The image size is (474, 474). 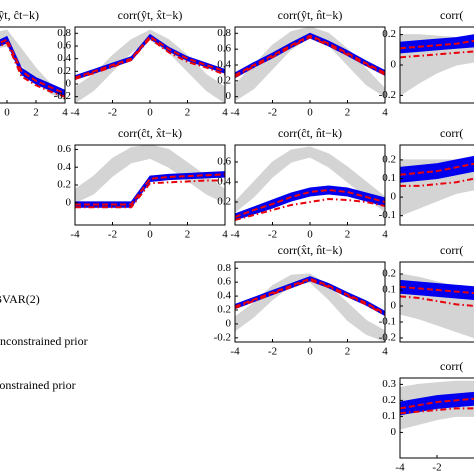 I want to click on legend-label: unconstrained prior, so click(x=44, y=341).